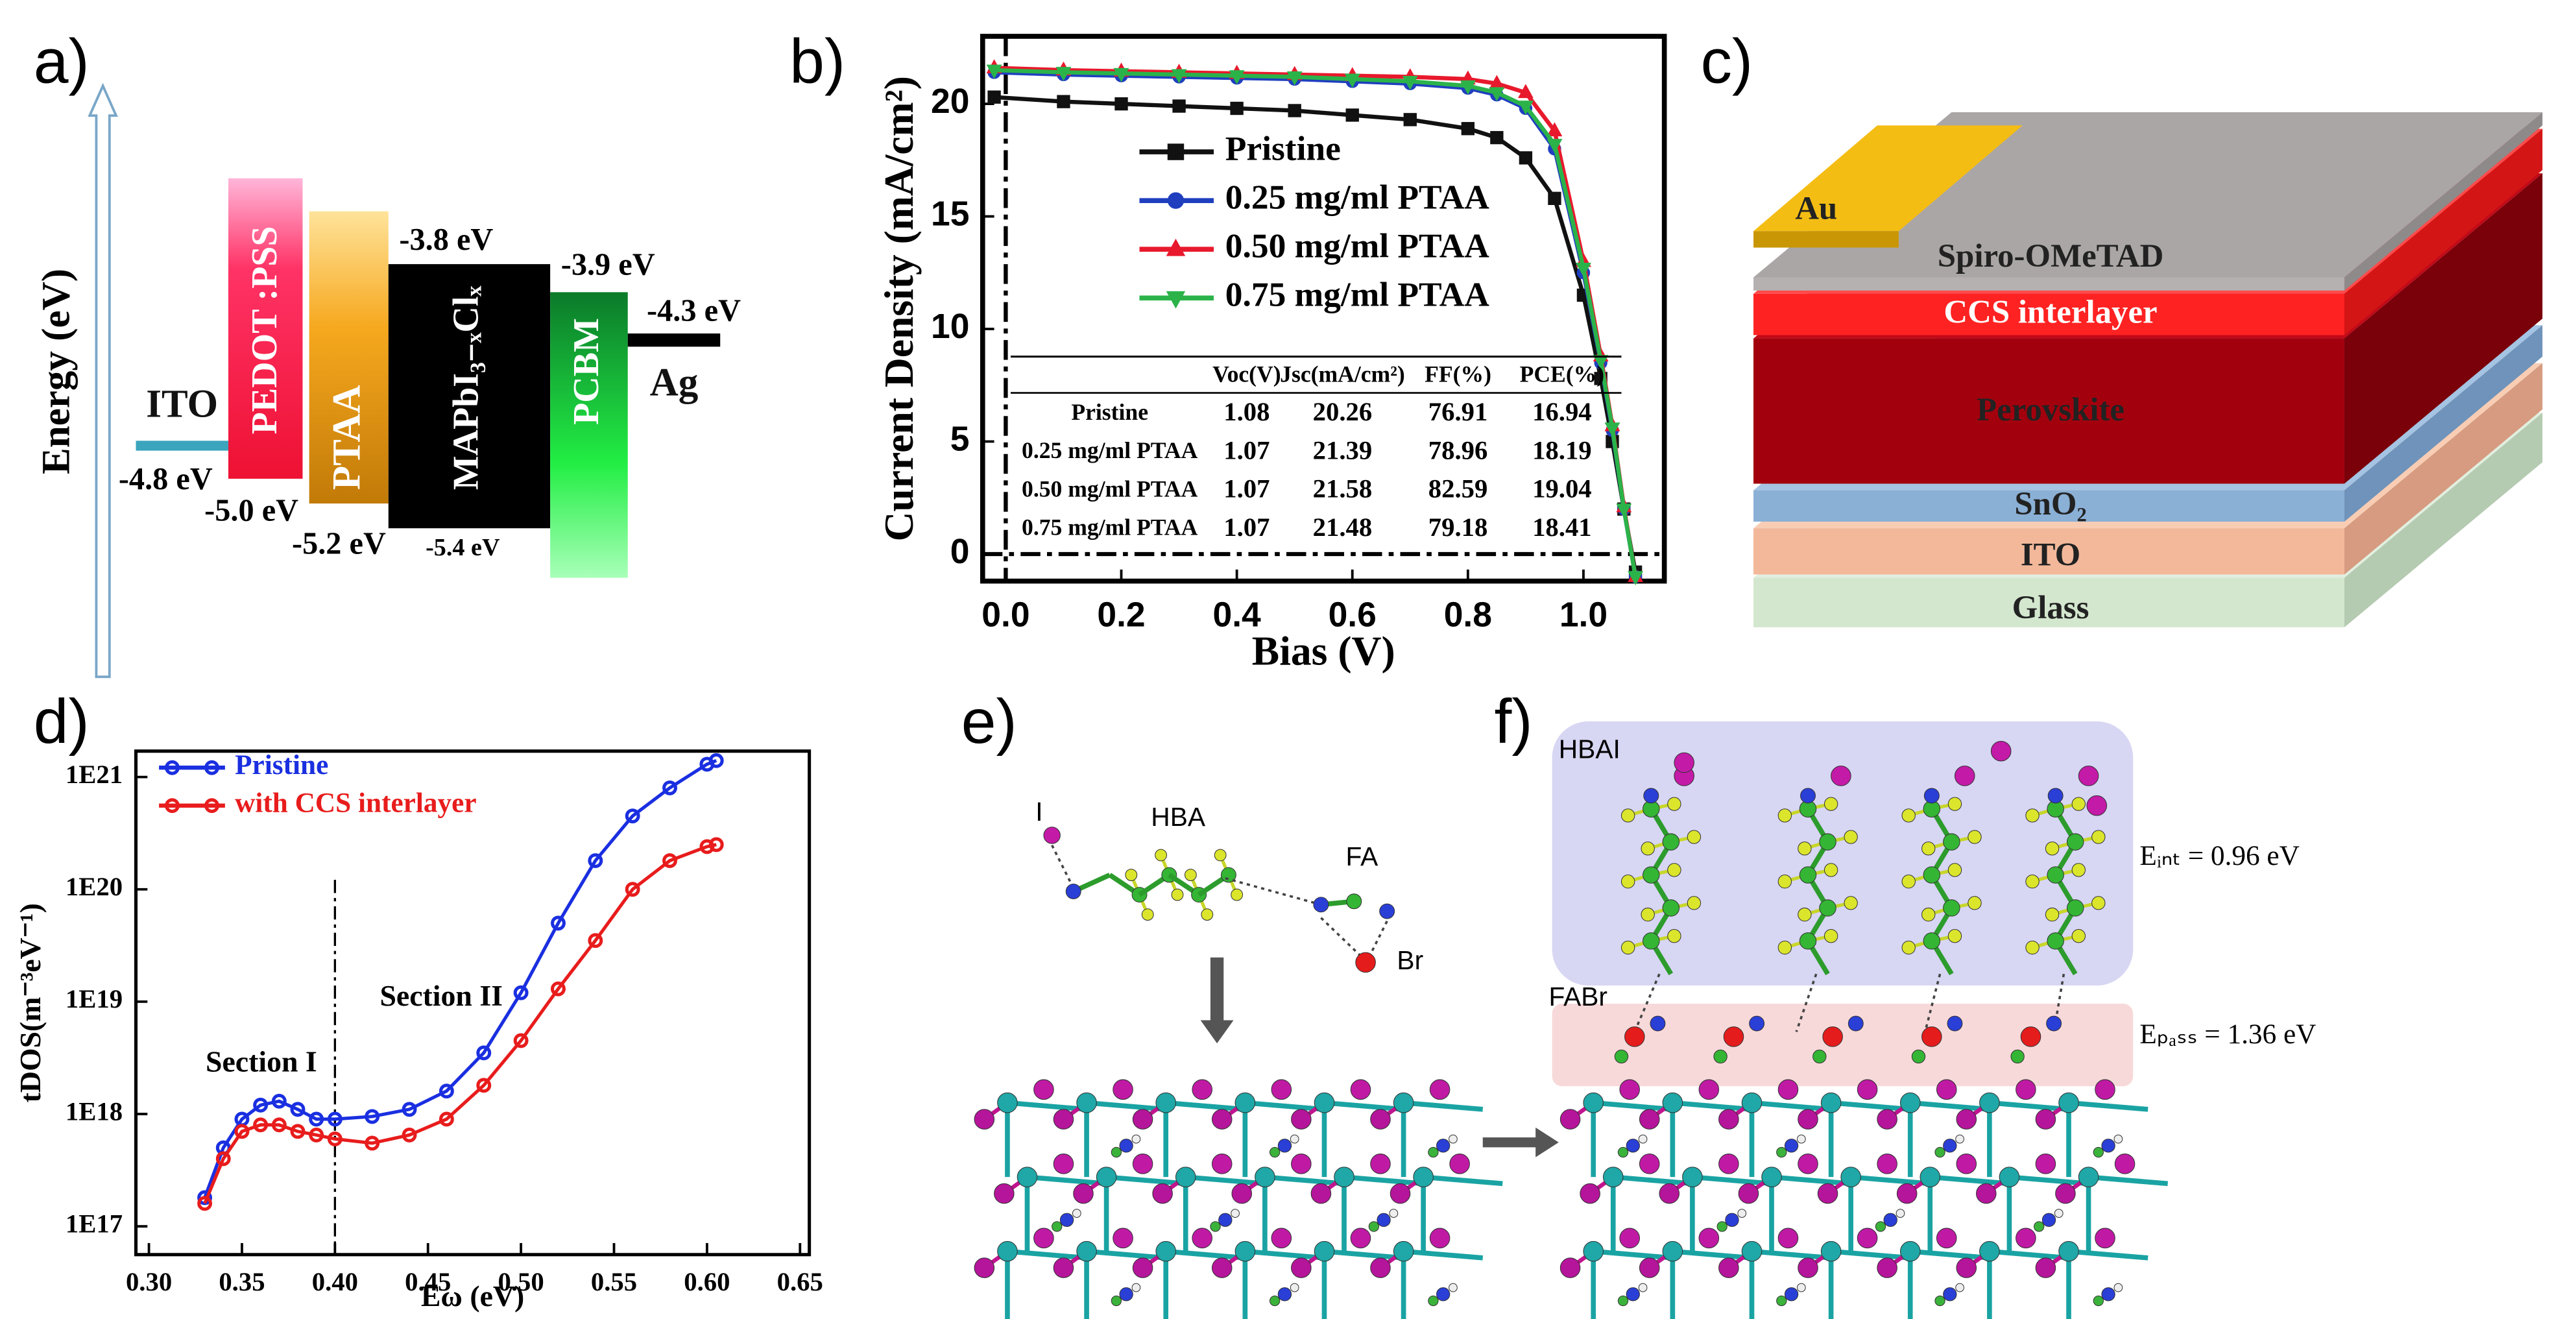 This screenshot has width=2576, height=1319. Describe the element at coordinates (2048, 551) in the screenshot. I see `layer-front` at that location.